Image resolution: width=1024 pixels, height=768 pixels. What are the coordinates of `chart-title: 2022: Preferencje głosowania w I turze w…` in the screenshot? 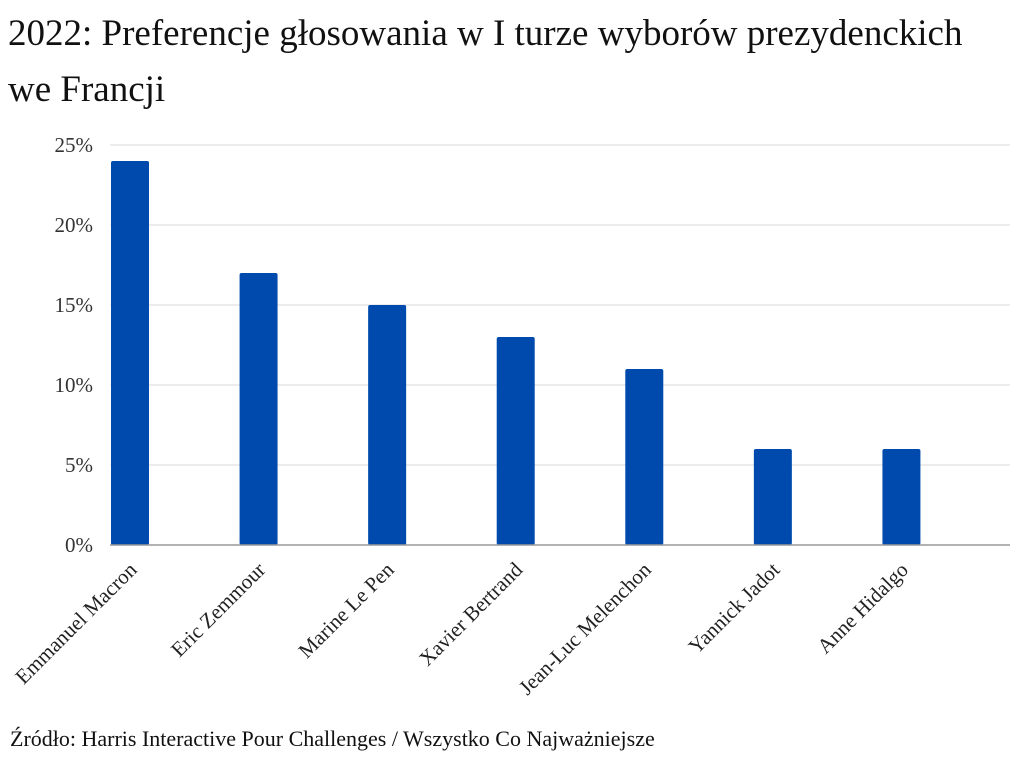 It's located at (485, 61).